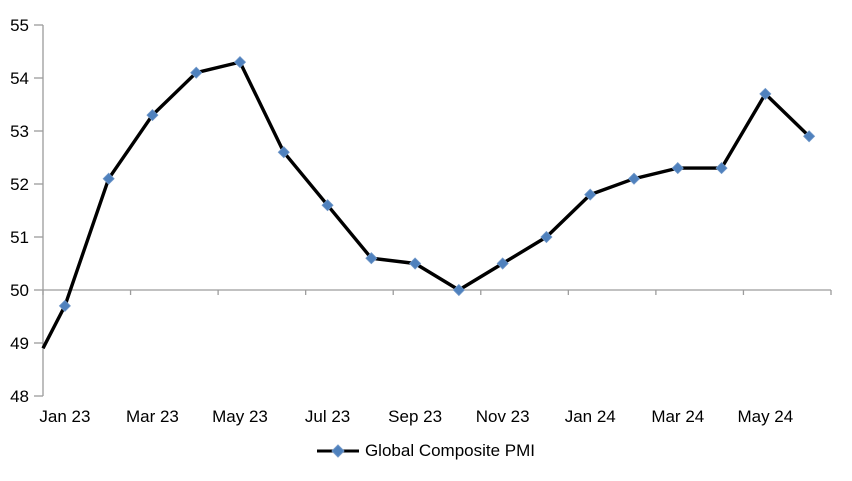 The width and height of the screenshot is (852, 481). I want to click on x-tick-label: Jan 23, so click(64, 416).